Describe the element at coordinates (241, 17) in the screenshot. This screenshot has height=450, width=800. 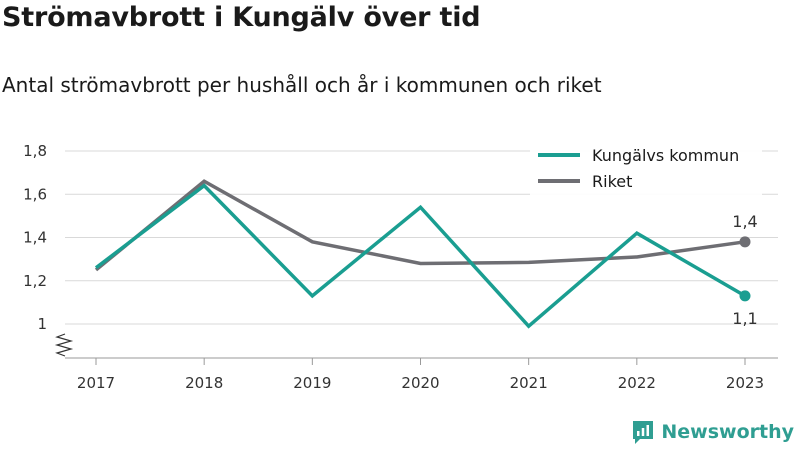
I see `chart-title: Strömavbrott i Kungälv över tid` at that location.